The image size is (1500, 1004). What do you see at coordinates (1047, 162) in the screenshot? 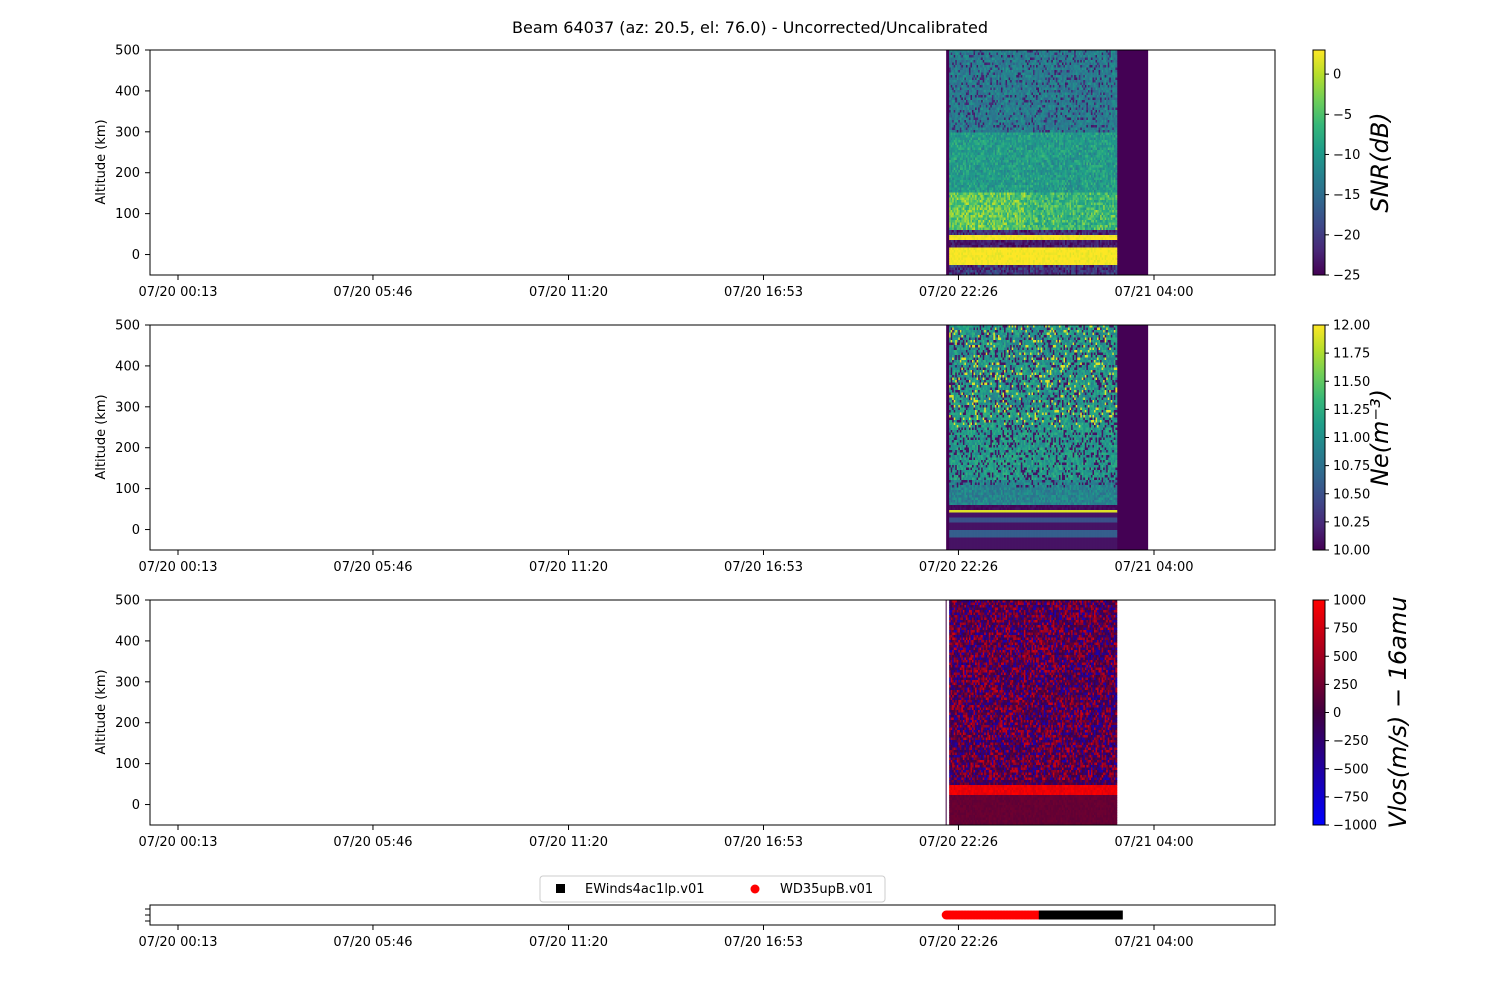
I see `snr-heatmap` at bounding box center [1047, 162].